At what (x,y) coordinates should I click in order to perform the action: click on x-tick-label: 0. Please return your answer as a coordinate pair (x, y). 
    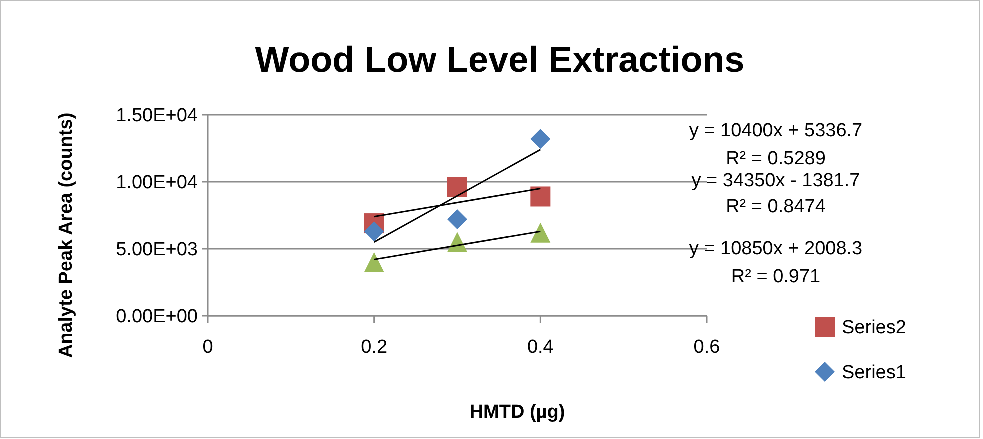
    Looking at the image, I should click on (208, 347).